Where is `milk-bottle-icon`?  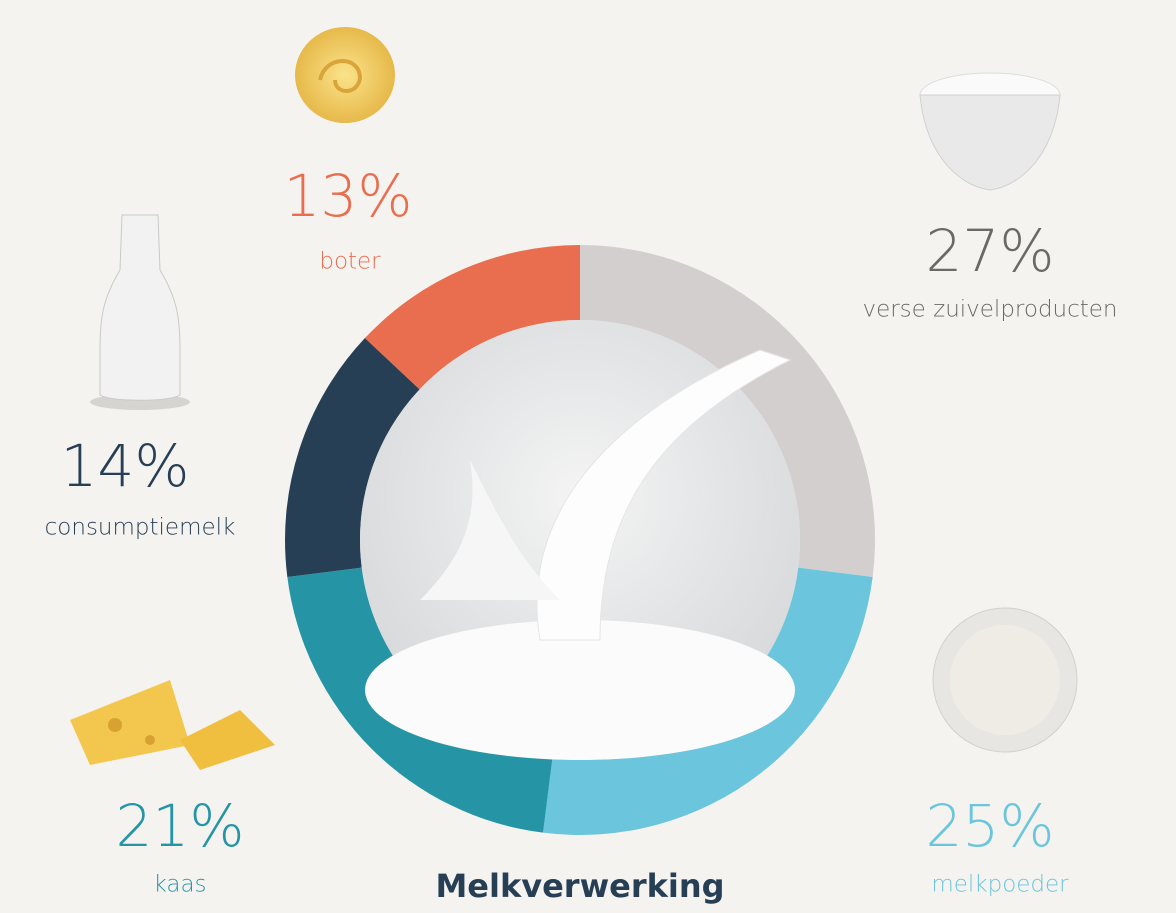 milk-bottle-icon is located at coordinates (140, 312).